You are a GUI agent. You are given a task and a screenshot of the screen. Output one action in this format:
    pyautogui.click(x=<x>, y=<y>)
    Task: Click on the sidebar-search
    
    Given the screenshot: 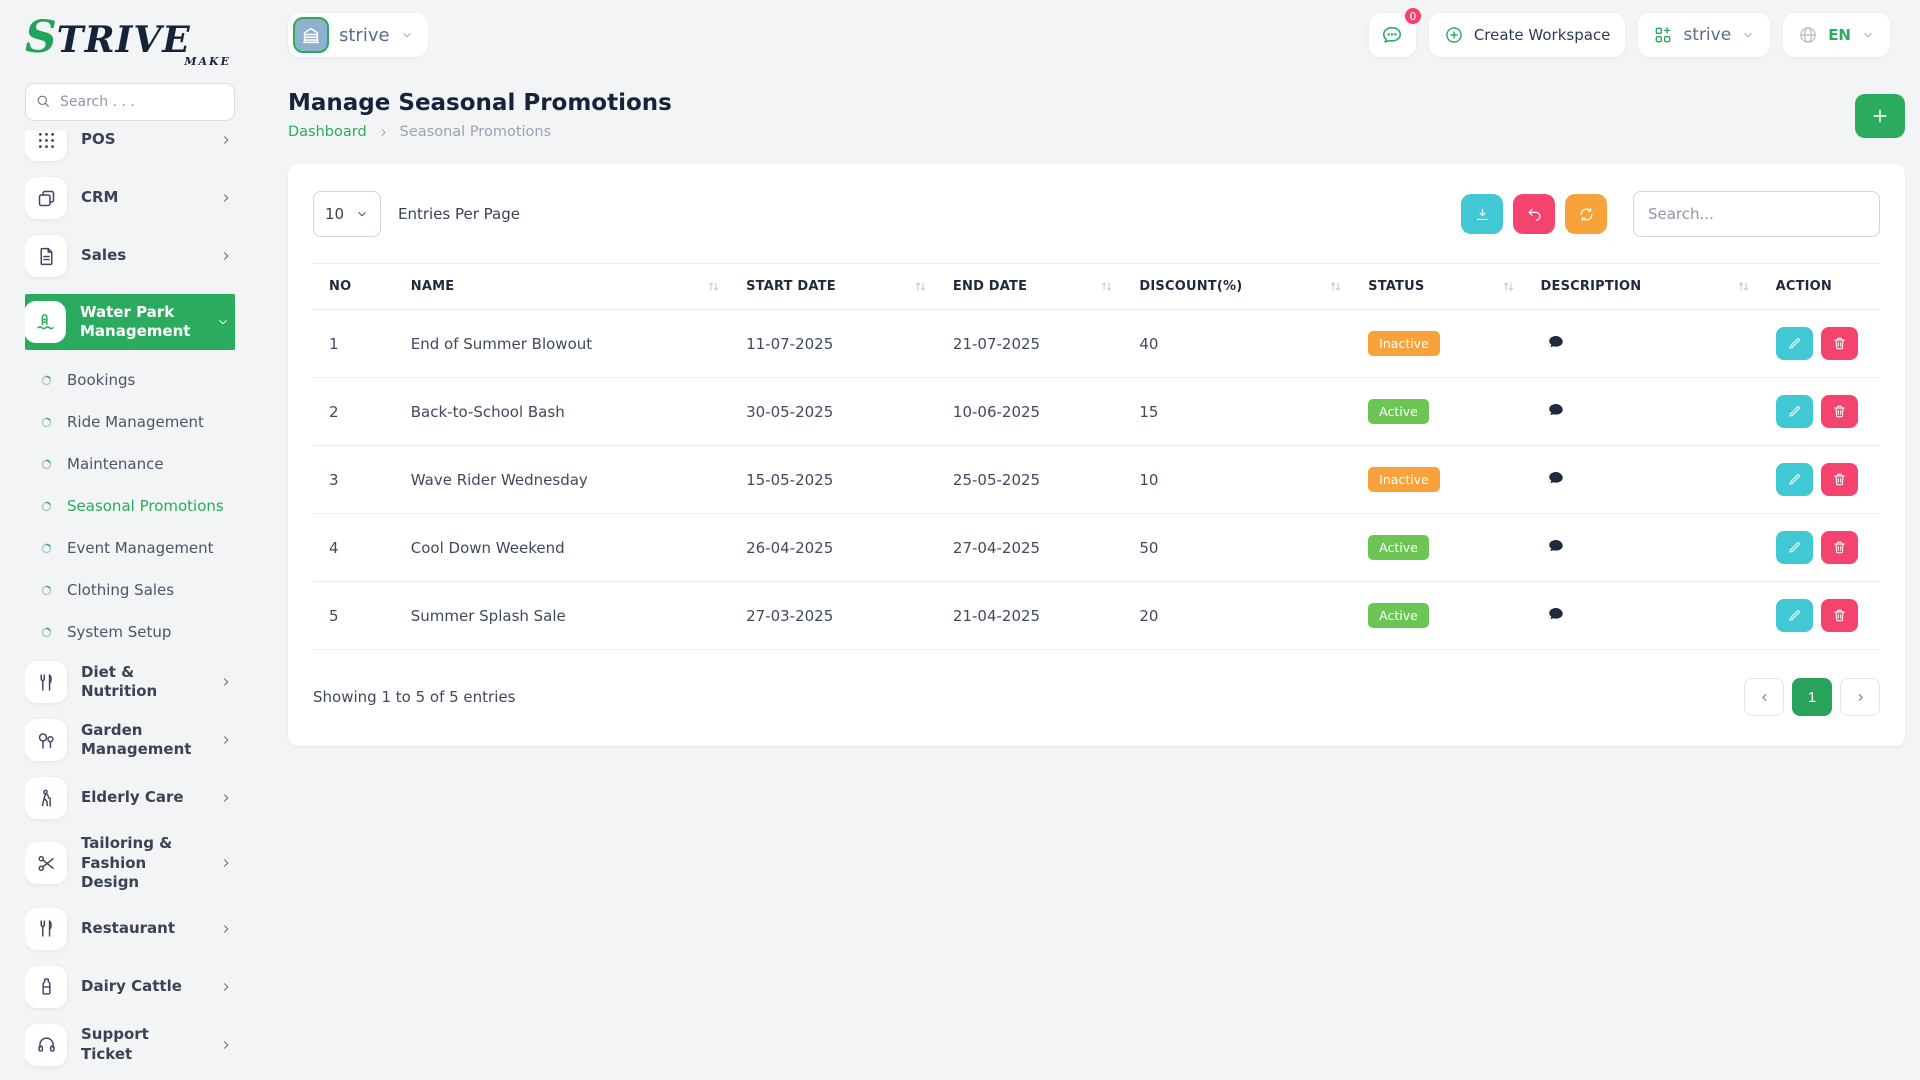 What is the action you would take?
    pyautogui.click(x=130, y=102)
    